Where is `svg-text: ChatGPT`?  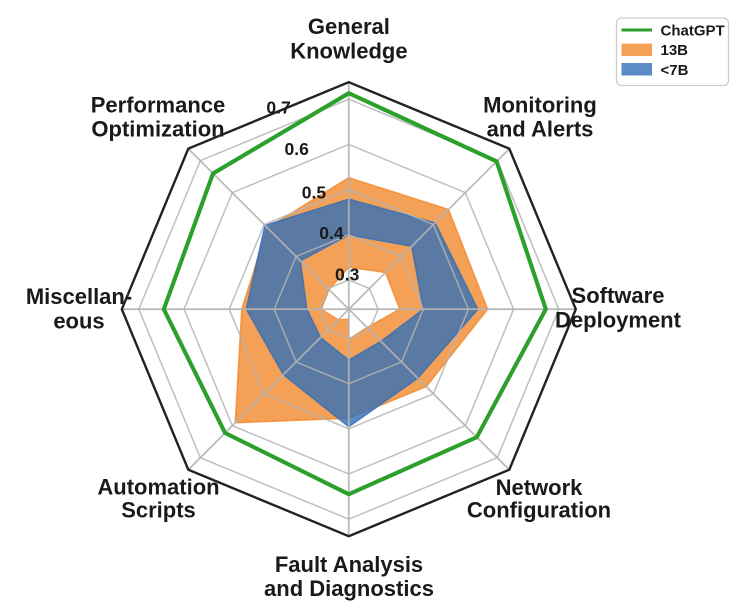 svg-text: ChatGPT is located at coordinates (693, 30).